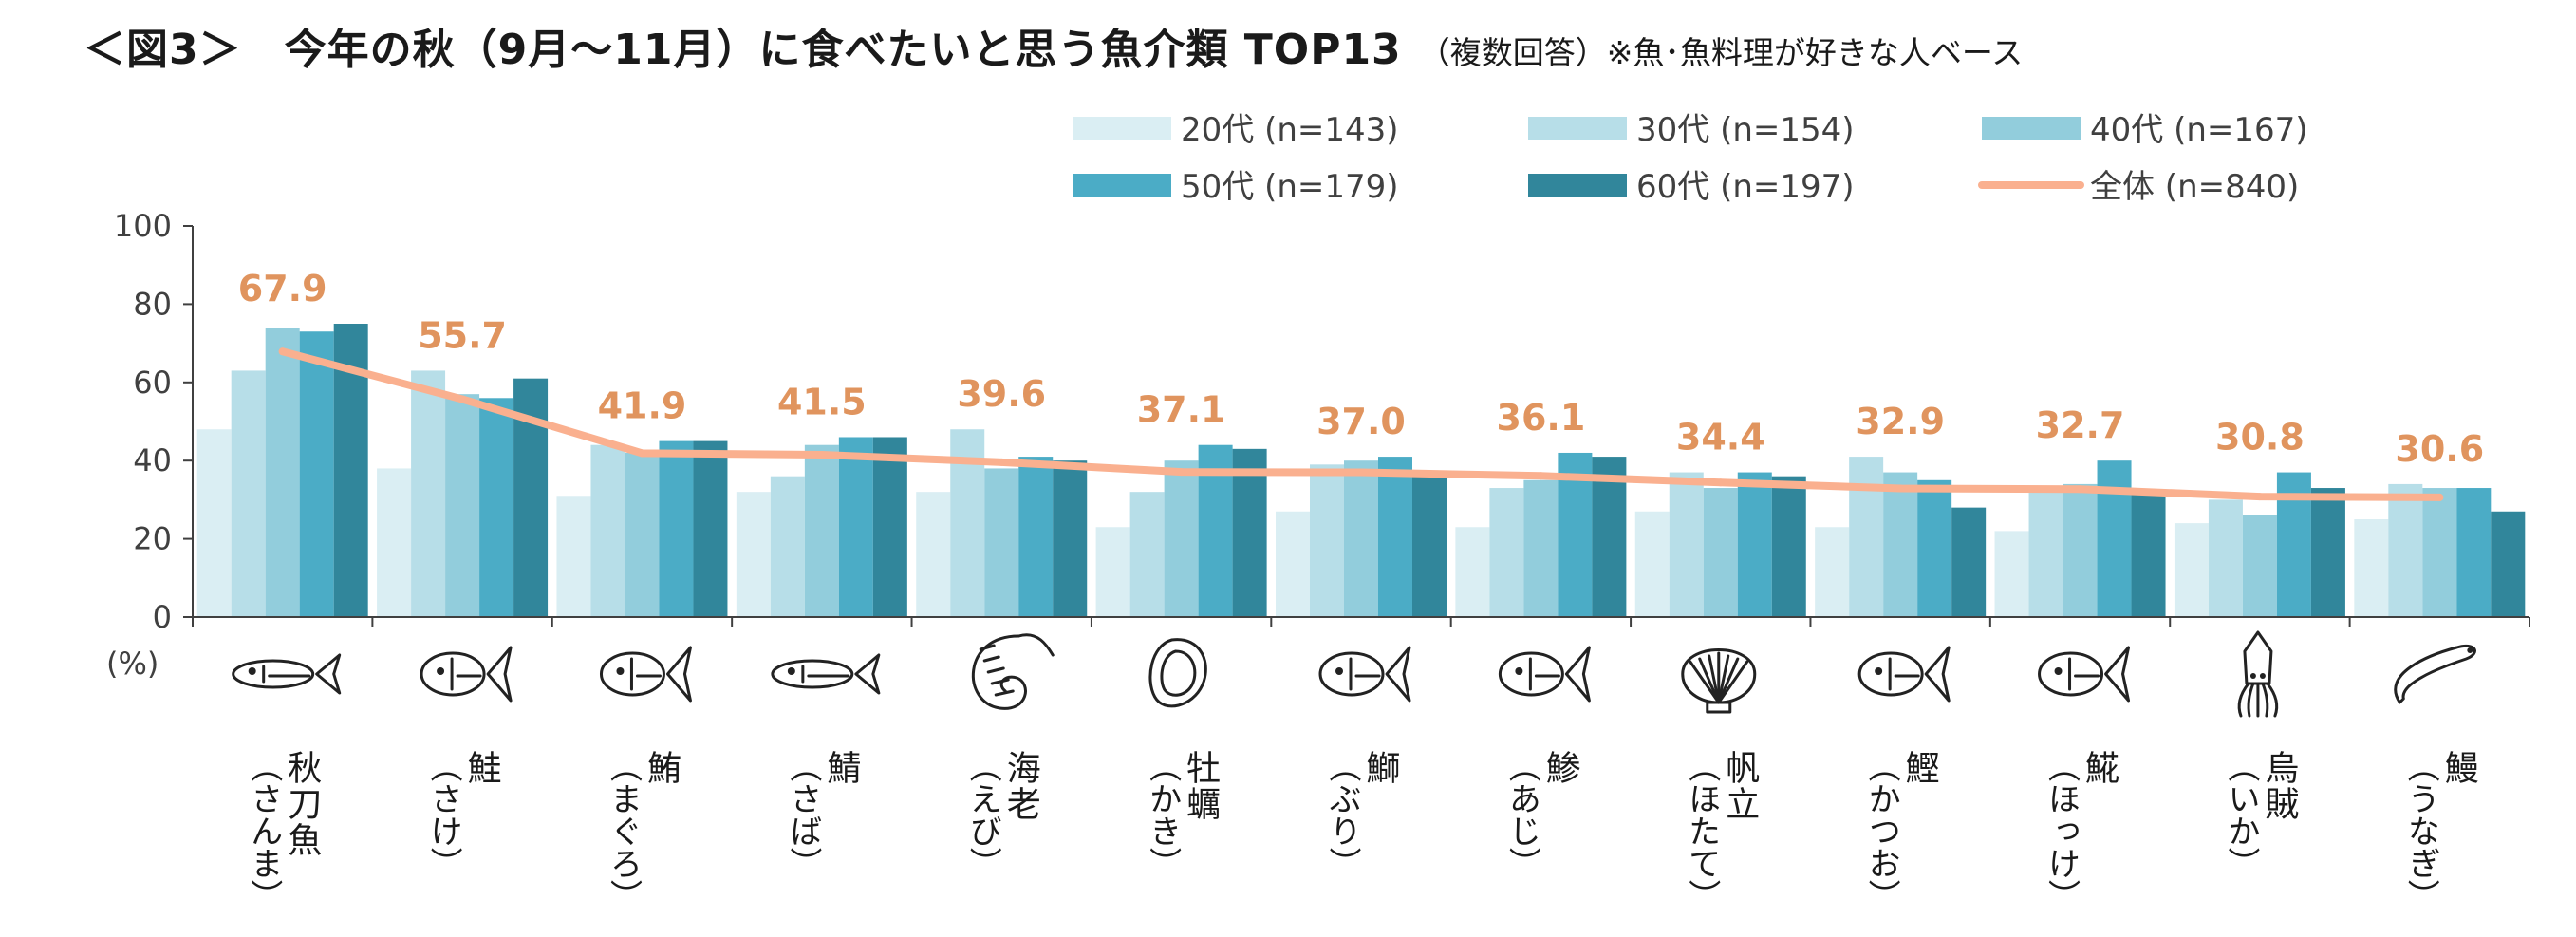 This screenshot has width=2576, height=937. I want to click on total-label-12: 30.6, so click(2439, 449).